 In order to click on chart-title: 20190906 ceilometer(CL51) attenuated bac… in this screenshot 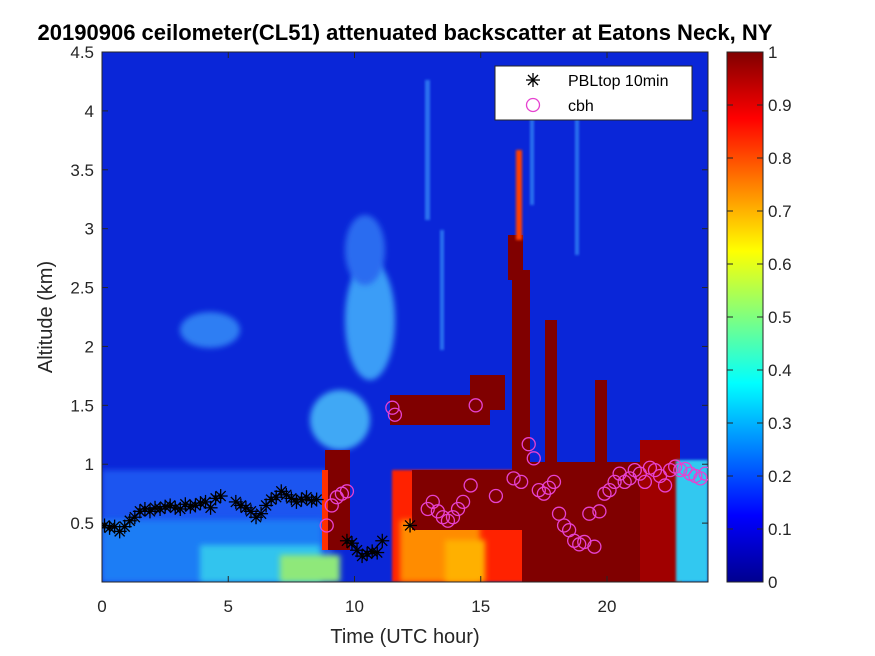, I will do `click(405, 32)`.